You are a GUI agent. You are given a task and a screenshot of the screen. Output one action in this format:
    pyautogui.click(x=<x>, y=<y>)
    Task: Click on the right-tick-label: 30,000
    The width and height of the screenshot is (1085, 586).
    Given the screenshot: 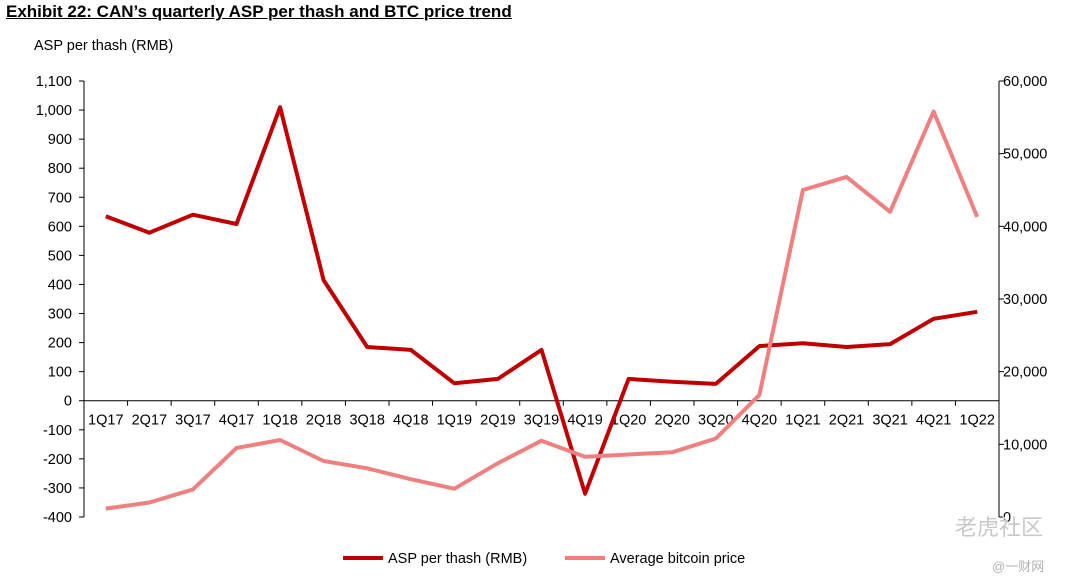 What is the action you would take?
    pyautogui.click(x=1025, y=300)
    